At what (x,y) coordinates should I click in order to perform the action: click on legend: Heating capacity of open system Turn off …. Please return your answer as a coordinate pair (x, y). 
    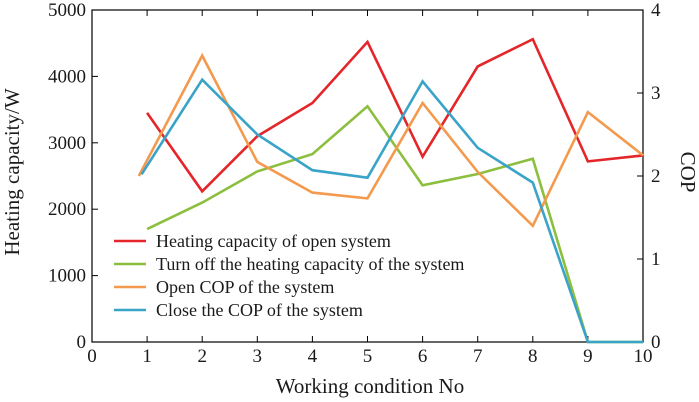
    Looking at the image, I should click on (289, 275).